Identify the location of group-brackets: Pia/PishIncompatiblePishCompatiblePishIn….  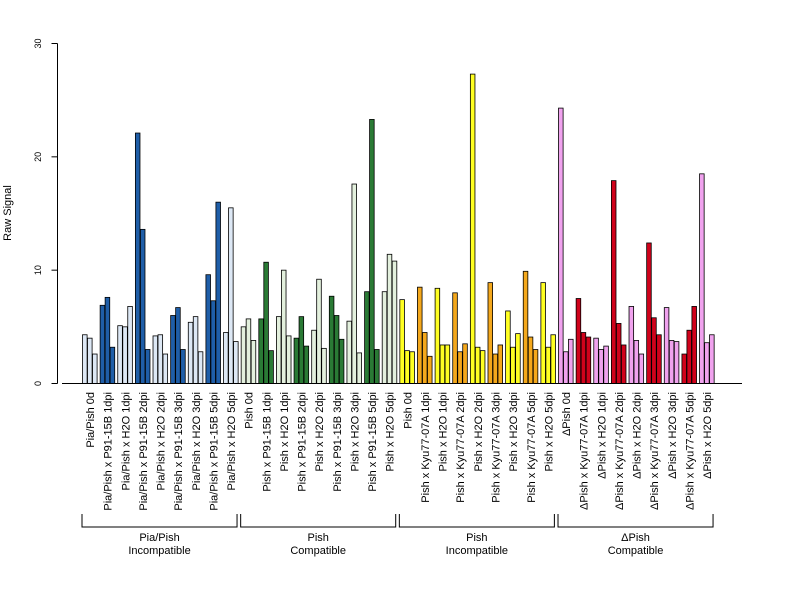
(397, 535).